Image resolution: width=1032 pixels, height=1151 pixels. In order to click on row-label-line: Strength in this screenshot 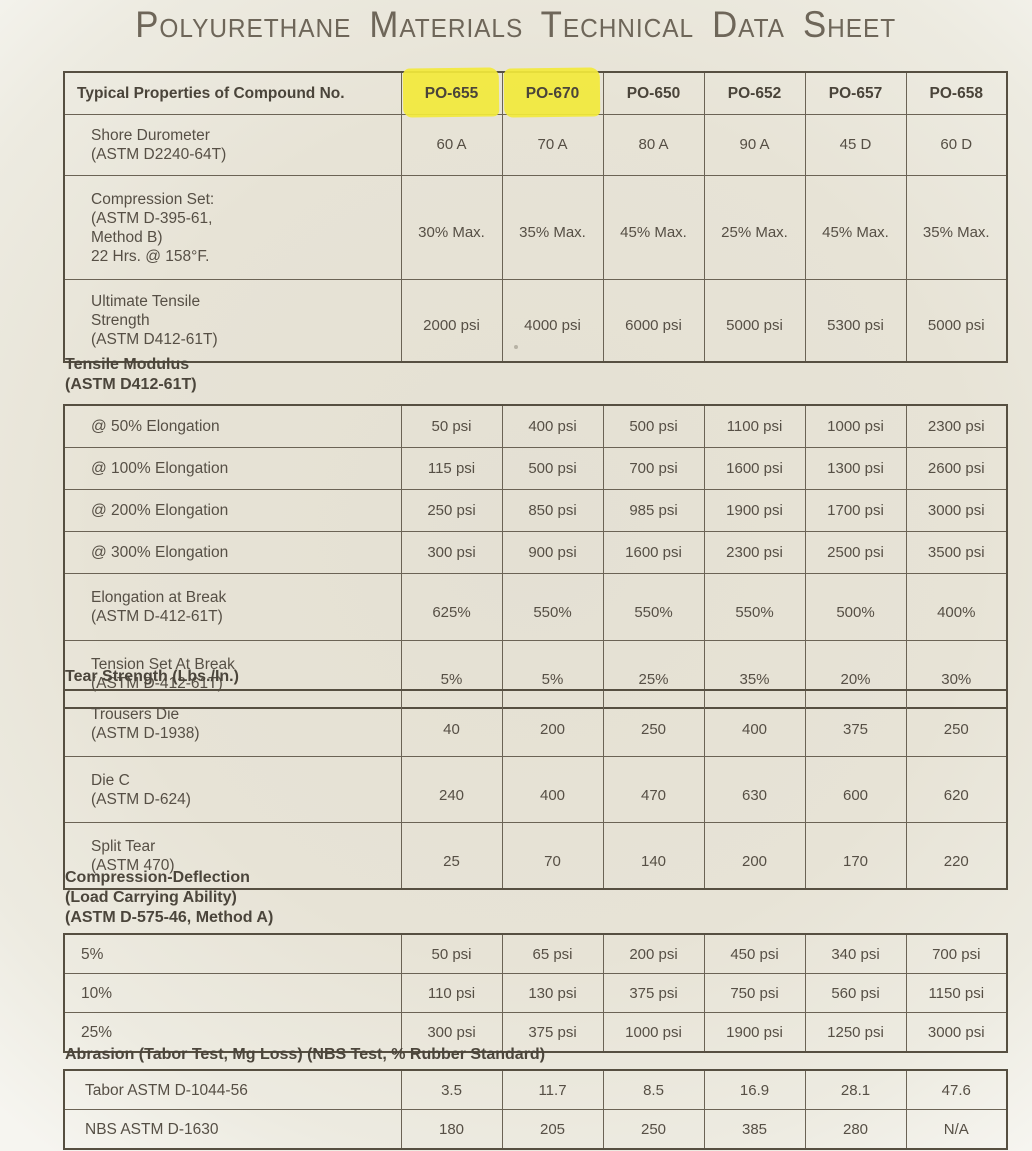, I will do `click(120, 320)`.